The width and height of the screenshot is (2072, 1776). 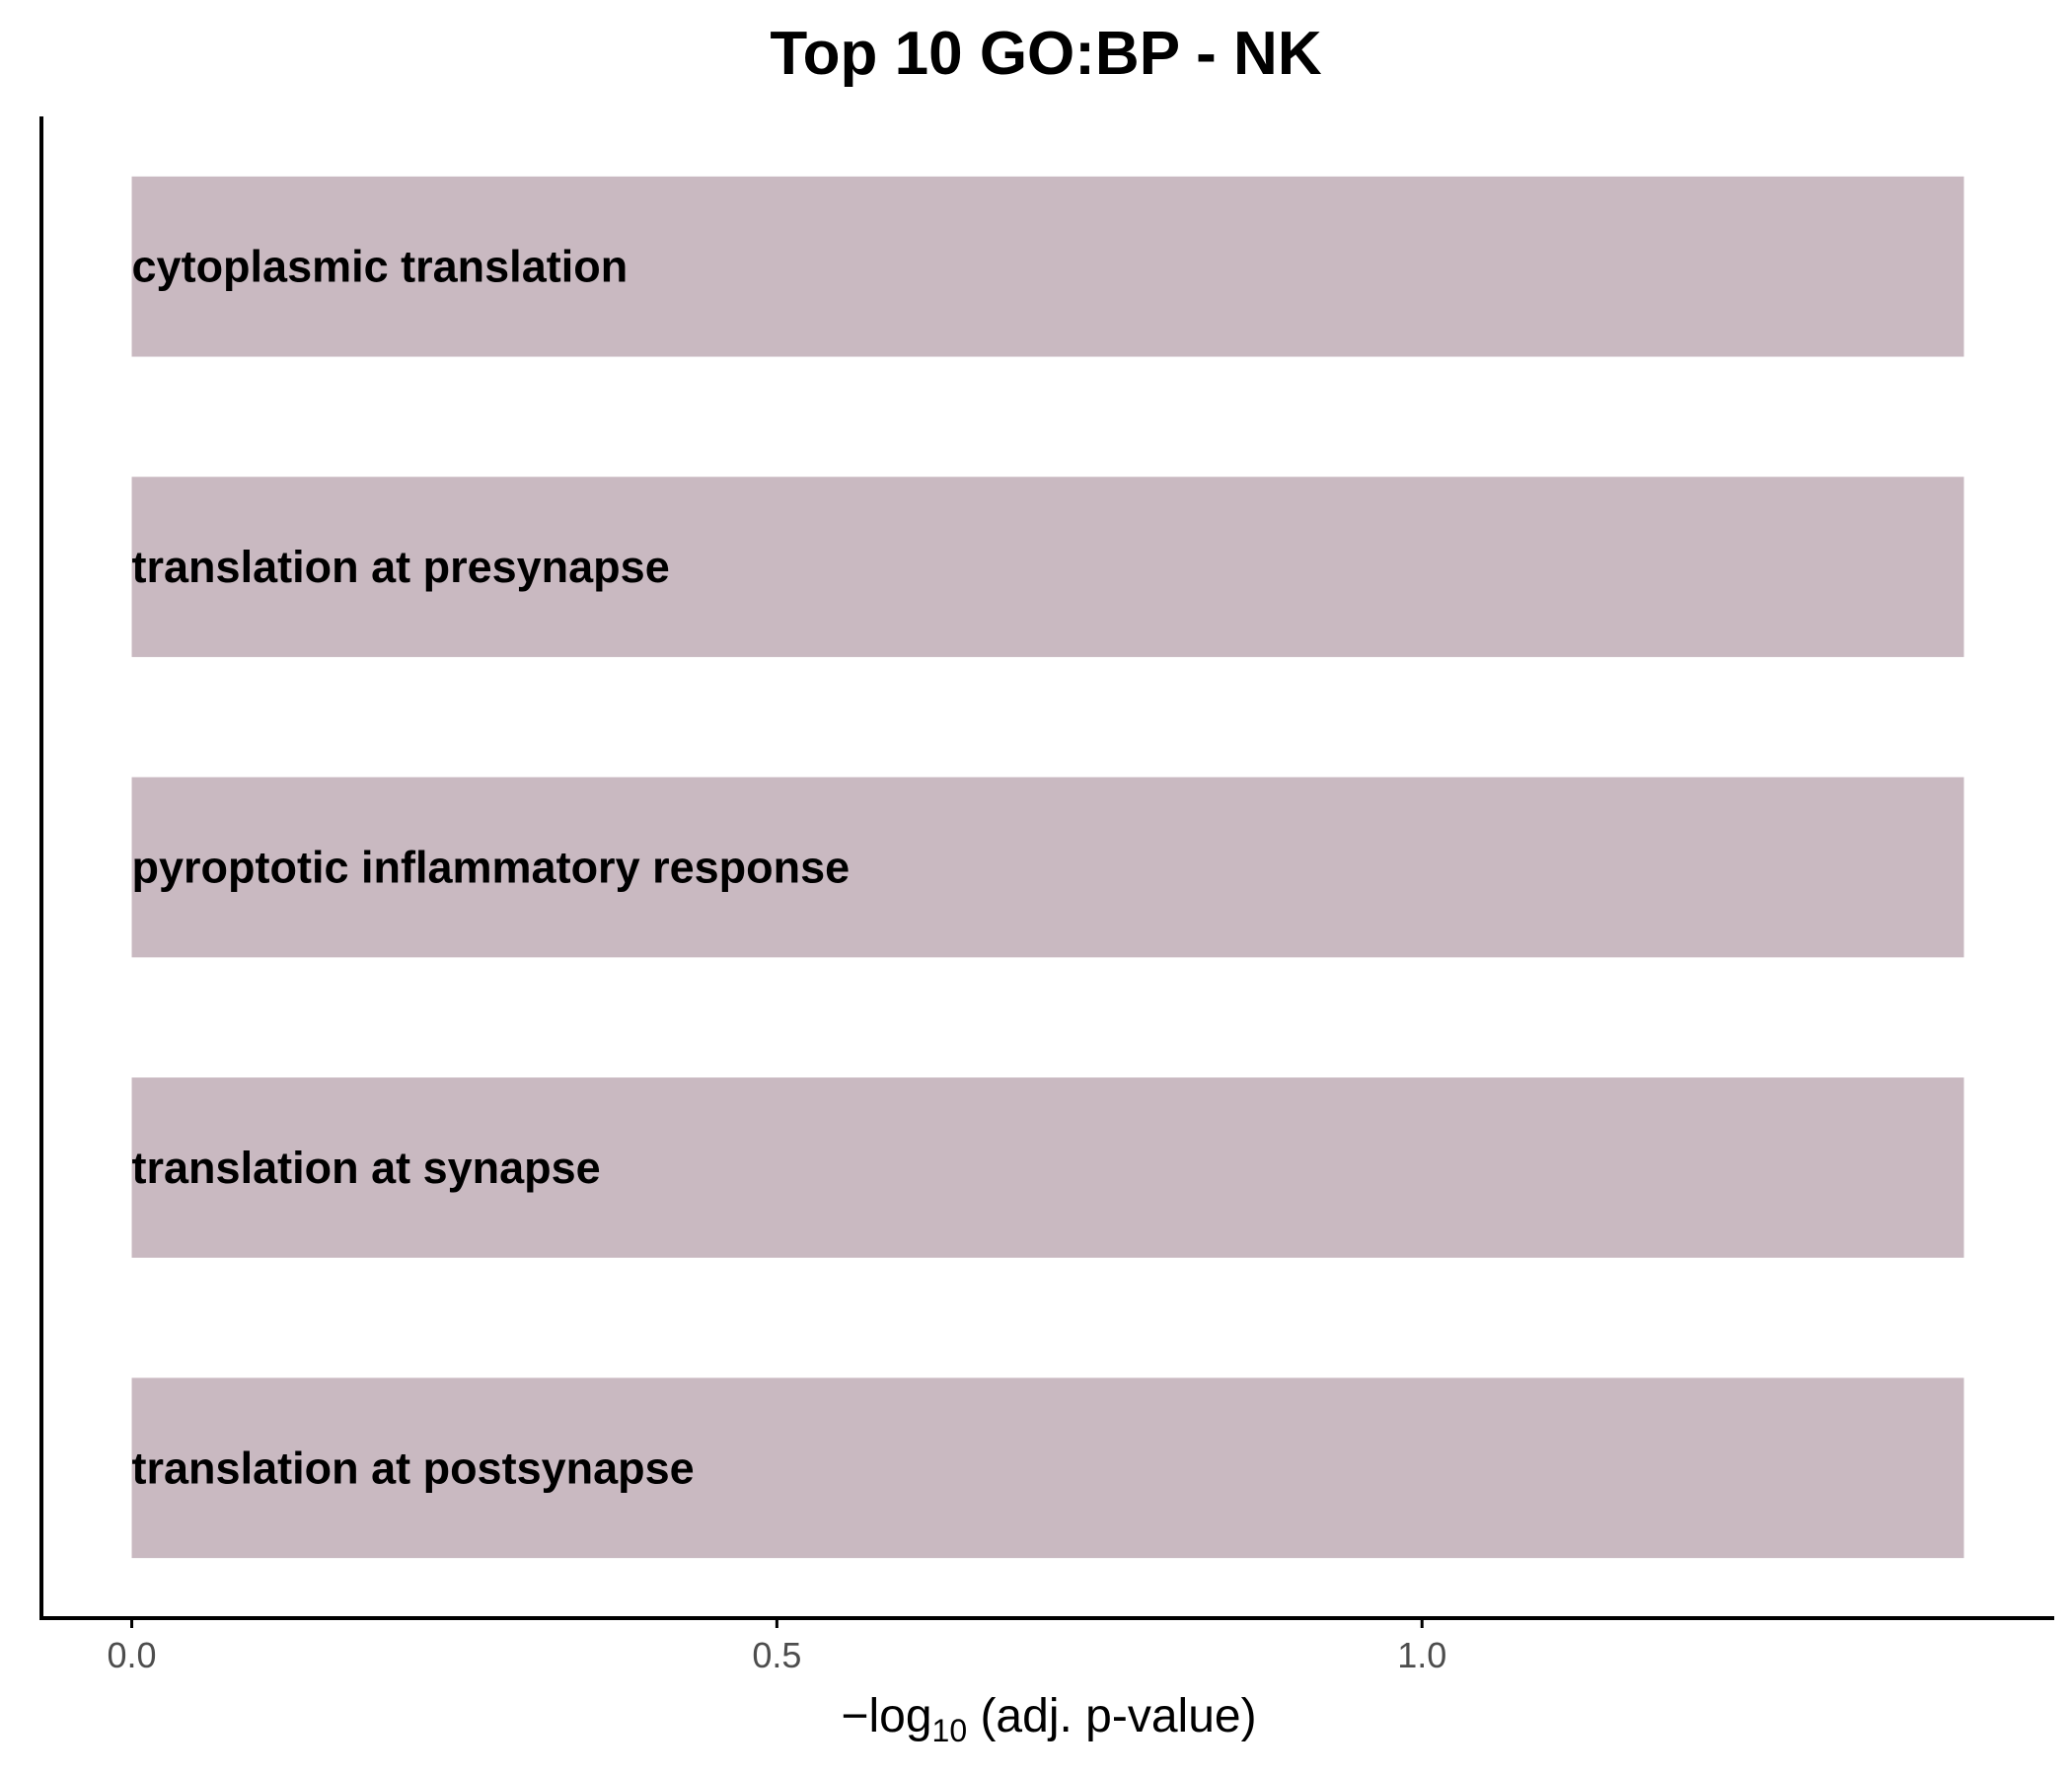 I want to click on x-axis-title: −log10 (adj. p-value), so click(x=1048, y=1719).